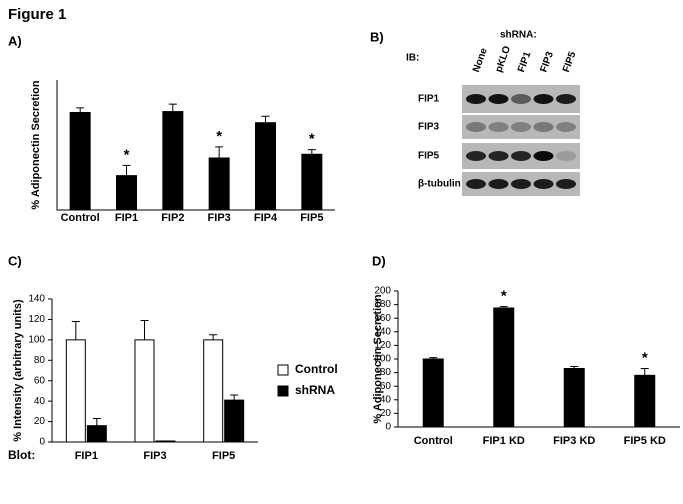 This screenshot has width=683, height=504. I want to click on x-tick-label: FIP3 KD, so click(574, 441).